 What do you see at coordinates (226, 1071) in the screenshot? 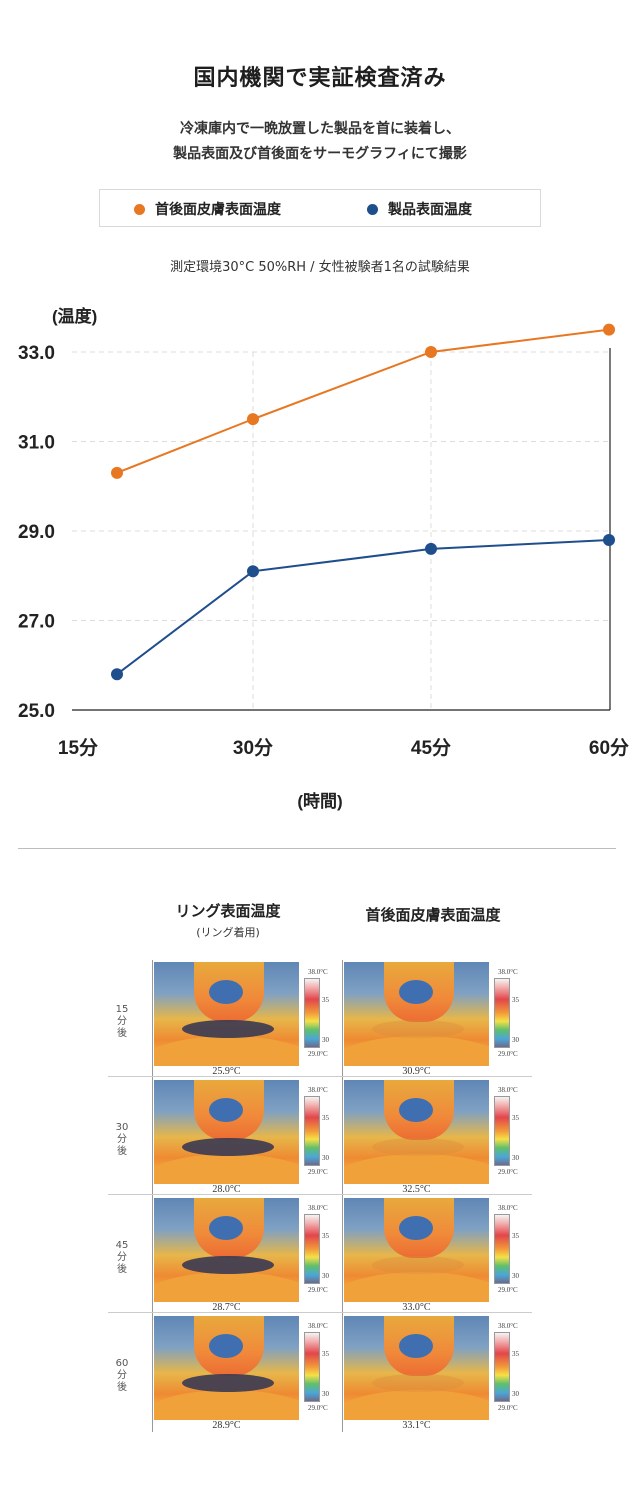
I see `temperature-caption: 25.9°C` at bounding box center [226, 1071].